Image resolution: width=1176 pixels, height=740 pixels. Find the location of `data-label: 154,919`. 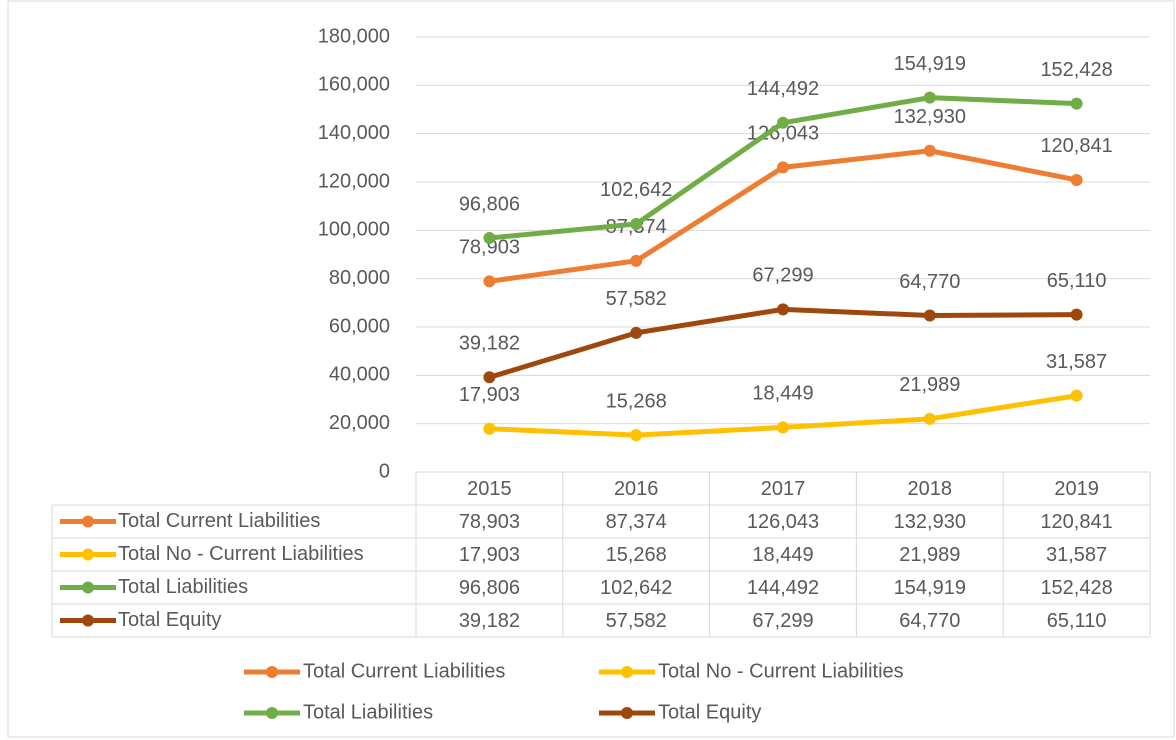

data-label: 154,919 is located at coordinates (930, 64).